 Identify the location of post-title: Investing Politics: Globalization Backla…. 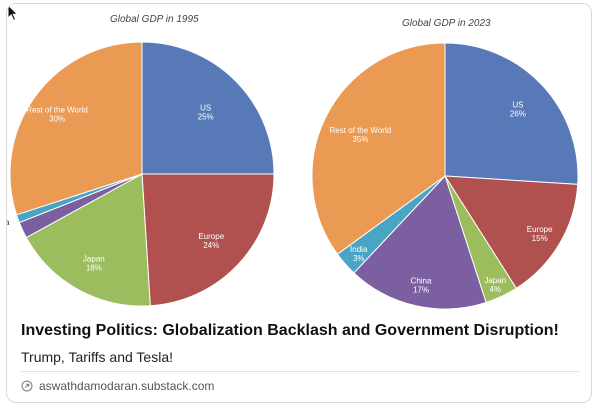
(290, 330).